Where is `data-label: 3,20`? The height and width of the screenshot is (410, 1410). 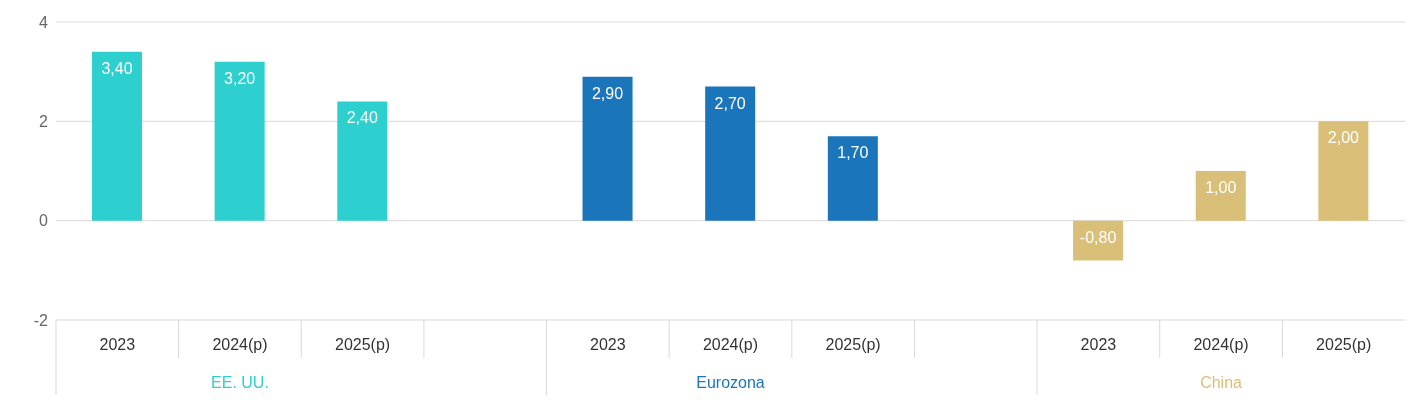 data-label: 3,20 is located at coordinates (240, 78).